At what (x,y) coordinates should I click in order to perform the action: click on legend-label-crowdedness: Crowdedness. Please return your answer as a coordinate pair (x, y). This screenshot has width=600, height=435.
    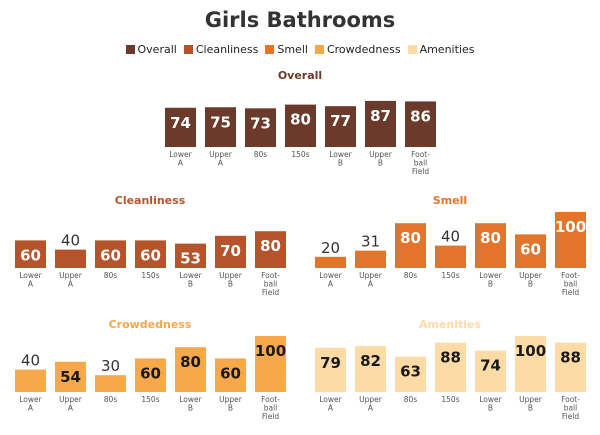
    Looking at the image, I should click on (363, 49).